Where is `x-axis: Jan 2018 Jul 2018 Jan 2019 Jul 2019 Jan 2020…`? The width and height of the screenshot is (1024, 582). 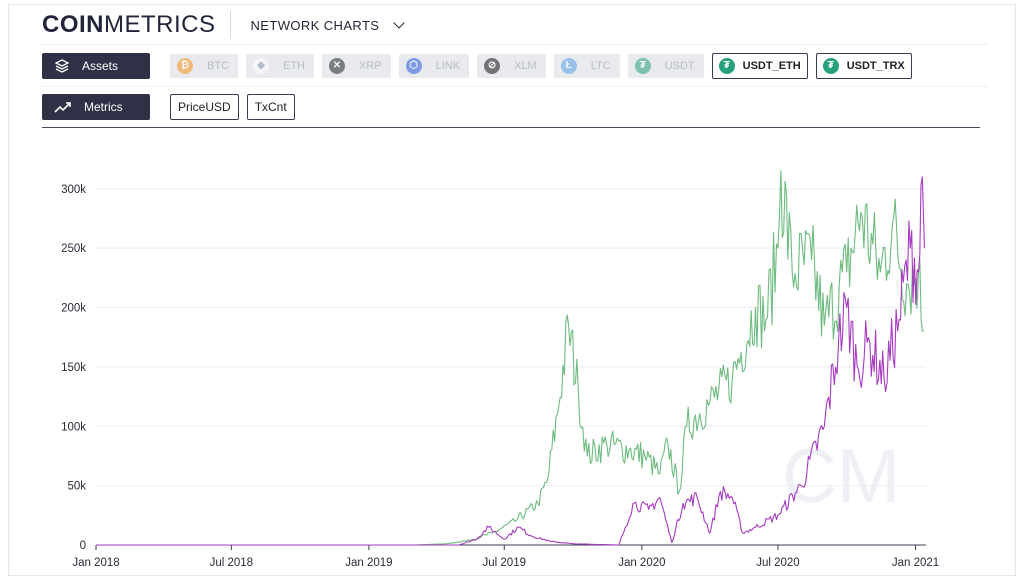 x-axis: Jan 2018 Jul 2018 Jan 2019 Jul 2019 Jan 2020… is located at coordinates (505, 557).